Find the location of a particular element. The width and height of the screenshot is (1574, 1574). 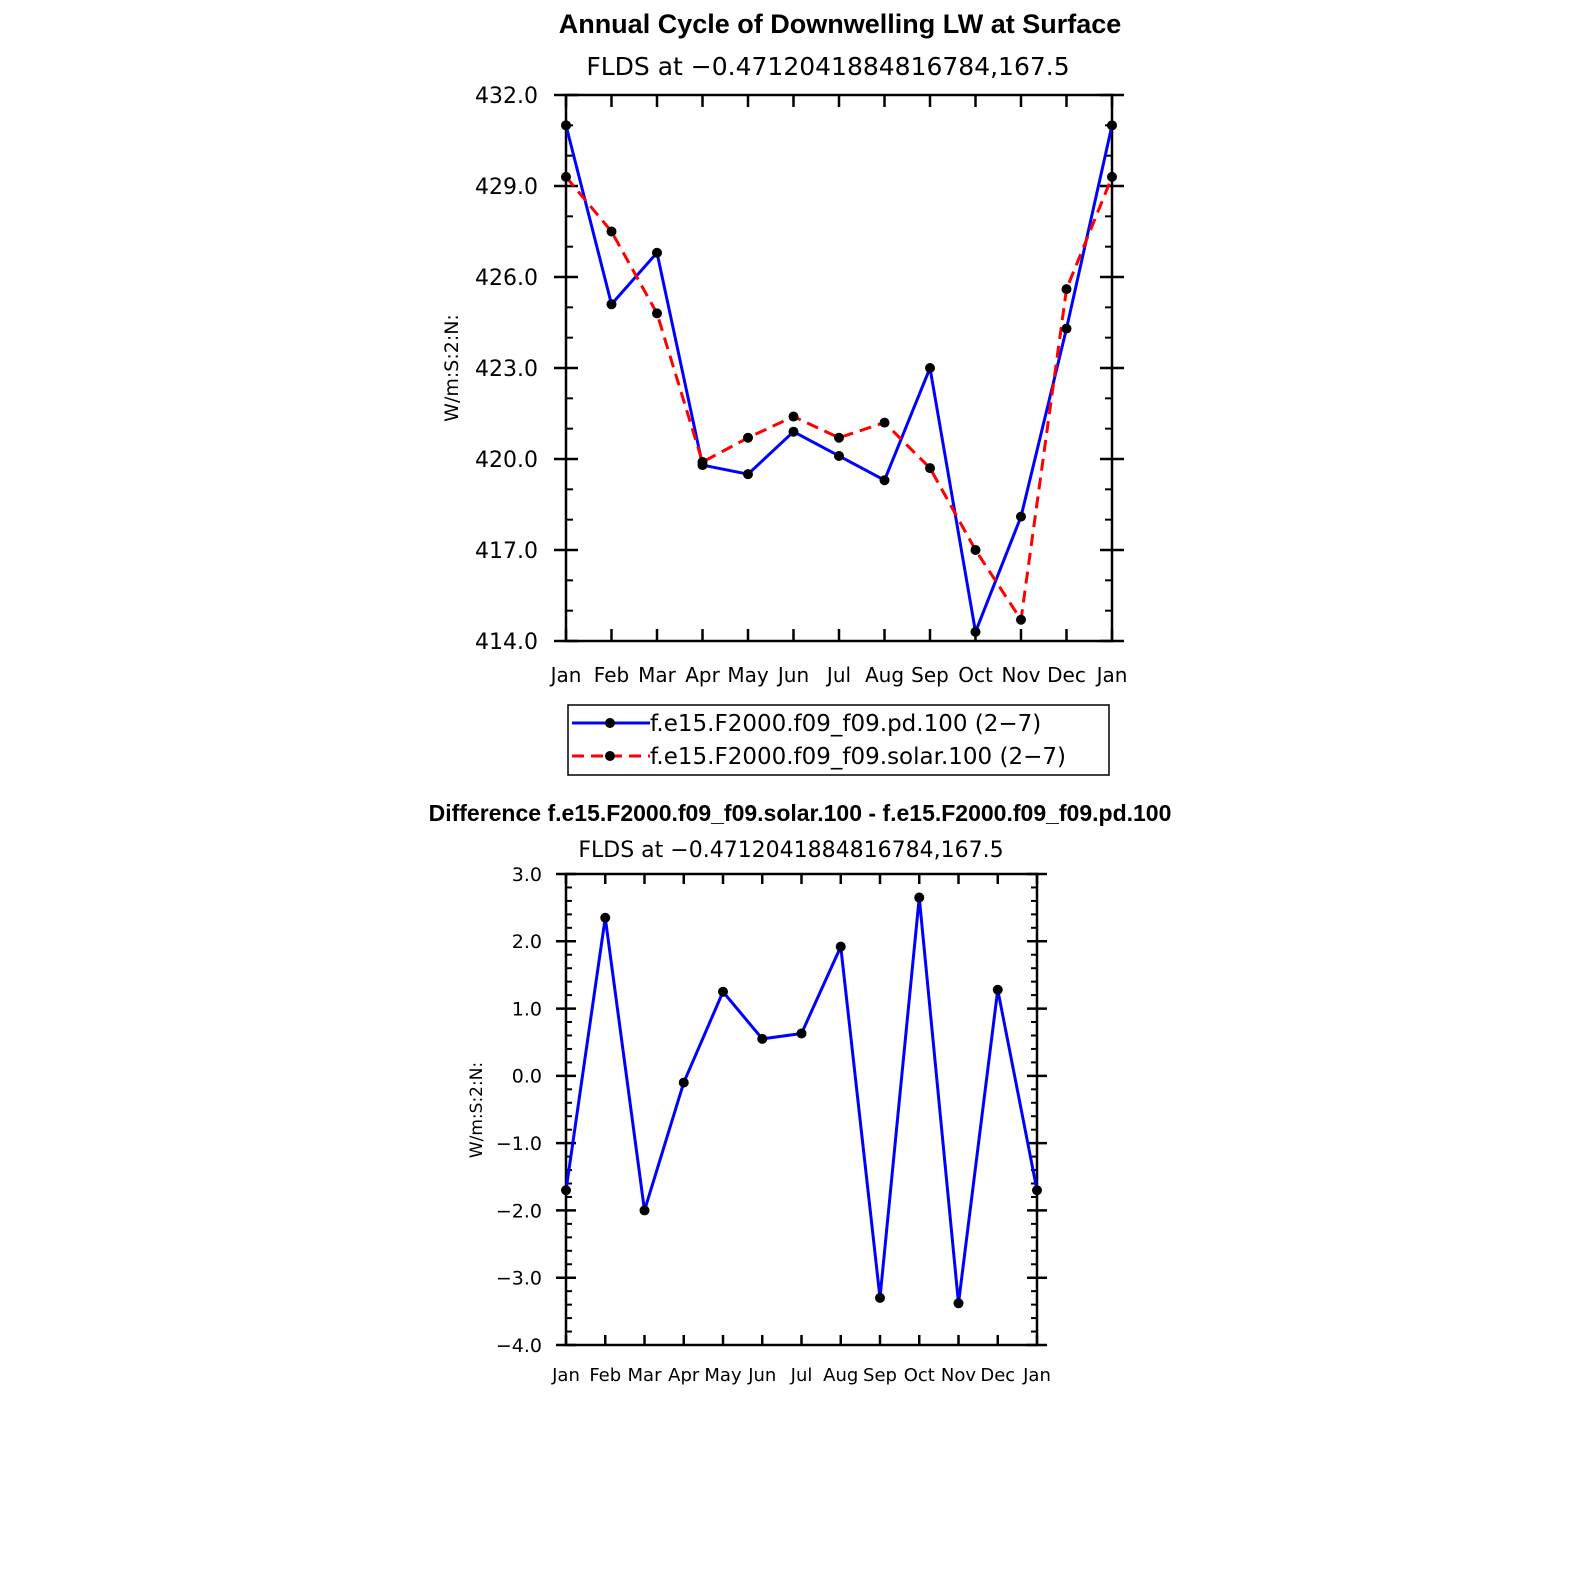

legend-box is located at coordinates (838, 740).